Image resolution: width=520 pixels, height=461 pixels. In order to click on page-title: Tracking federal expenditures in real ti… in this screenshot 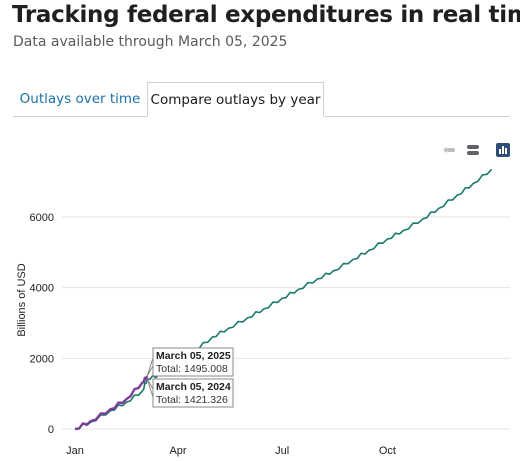, I will do `click(266, 15)`.